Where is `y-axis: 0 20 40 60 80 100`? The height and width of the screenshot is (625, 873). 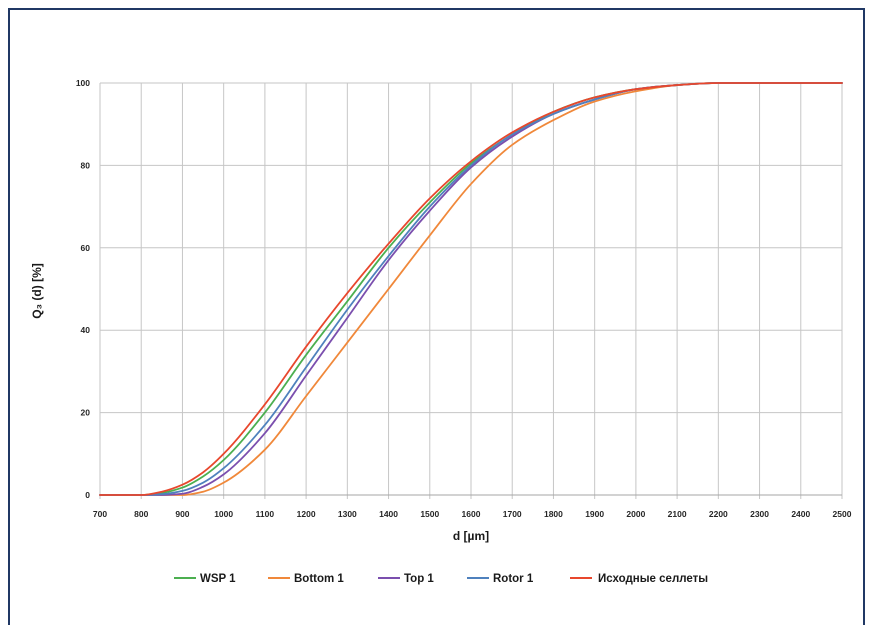
y-axis: 0 20 40 60 80 100 is located at coordinates (83, 289).